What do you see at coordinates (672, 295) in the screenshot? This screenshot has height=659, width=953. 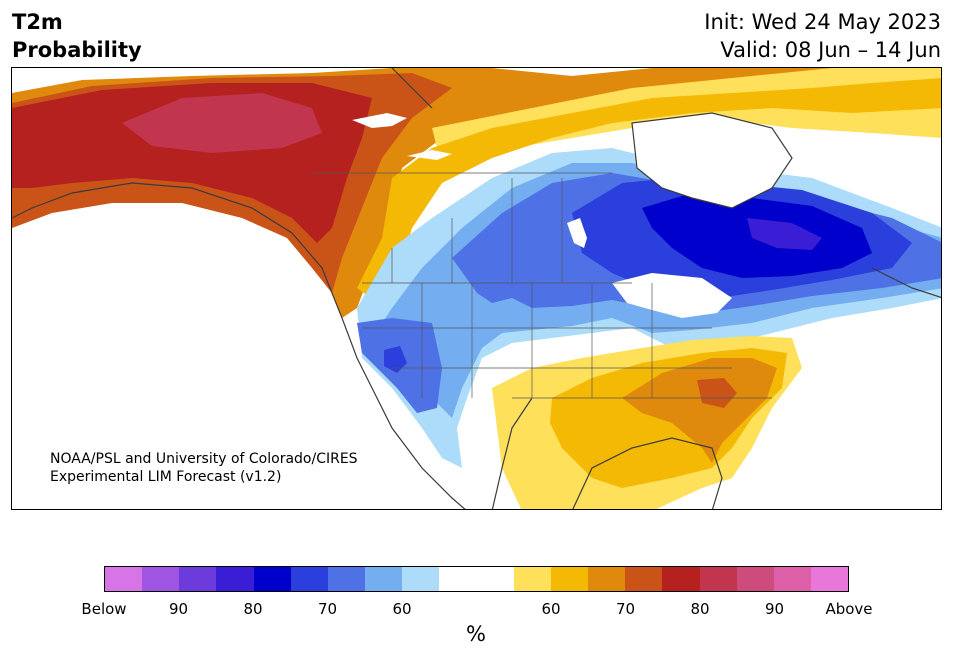 I see `great-lakes` at bounding box center [672, 295].